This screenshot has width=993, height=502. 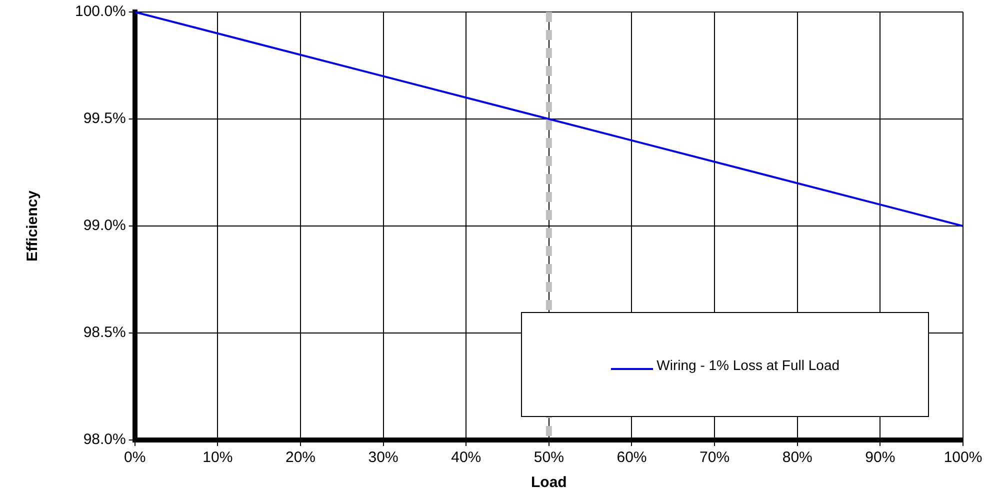 I want to click on x-tick-label: 40%, so click(x=466, y=457).